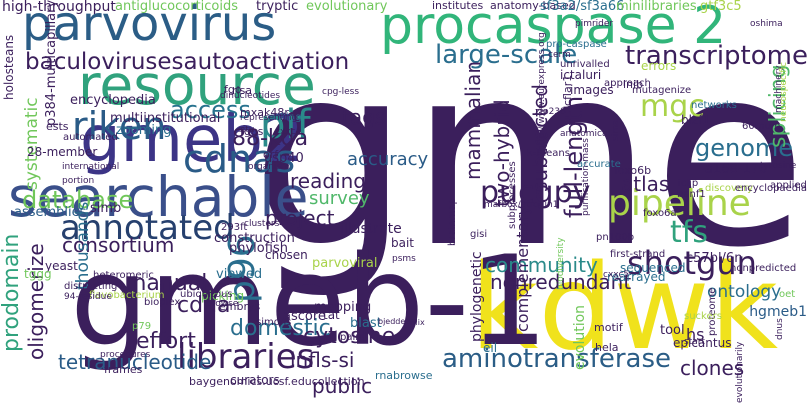  What do you see at coordinates (342, 386) in the screenshot?
I see `cloud-word: public` at bounding box center [342, 386].